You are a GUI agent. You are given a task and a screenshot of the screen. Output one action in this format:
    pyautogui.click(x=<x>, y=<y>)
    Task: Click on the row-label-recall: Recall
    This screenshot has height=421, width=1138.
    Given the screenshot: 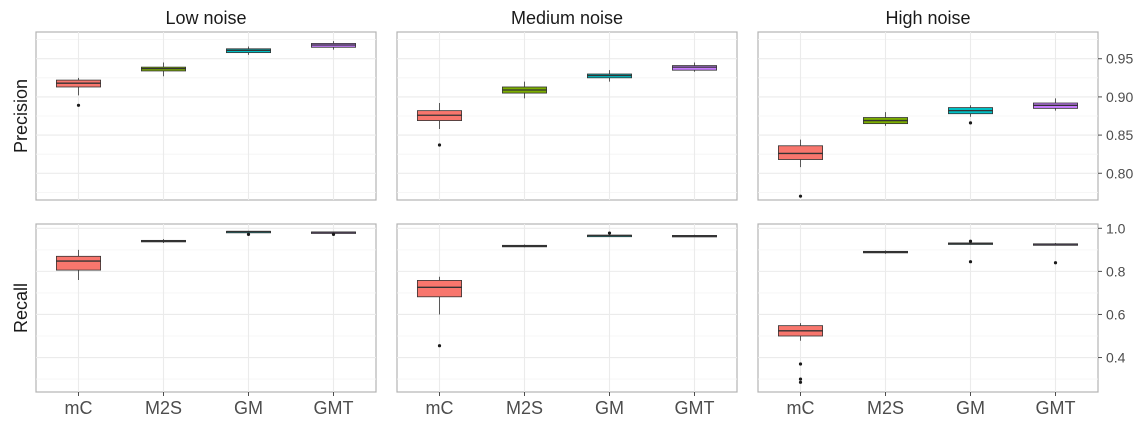 What is the action you would take?
    pyautogui.click(x=21, y=308)
    